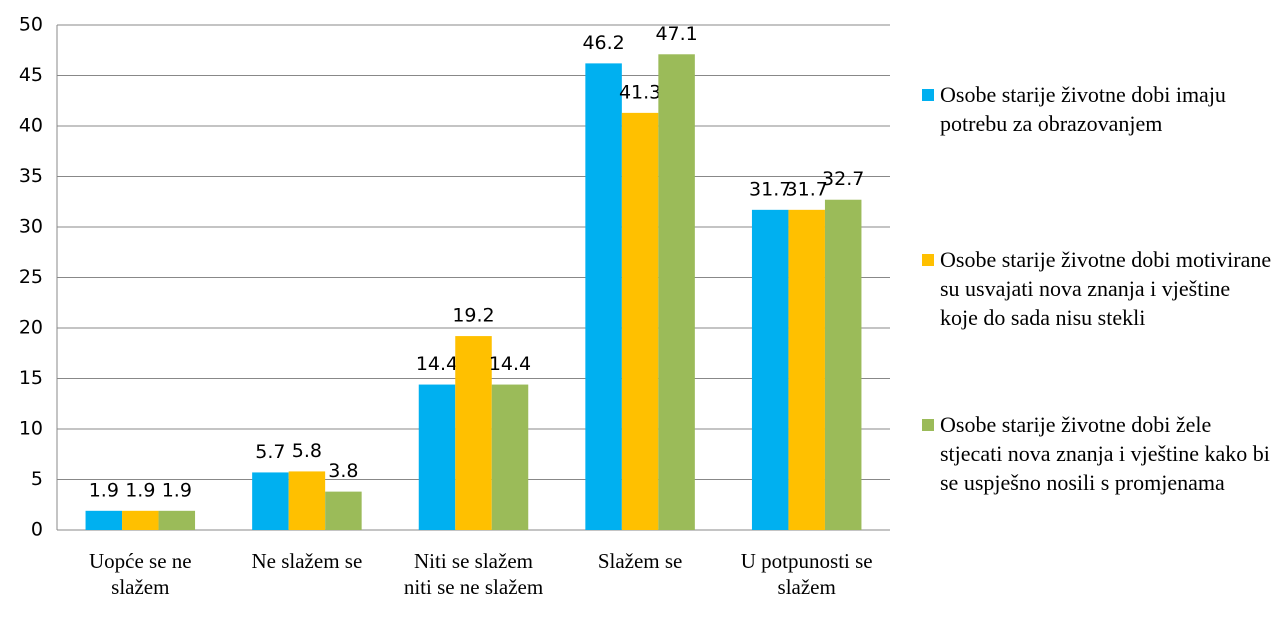 The height and width of the screenshot is (636, 1274). Describe the element at coordinates (31, 277) in the screenshot. I see `y-tick-label: 25` at that location.